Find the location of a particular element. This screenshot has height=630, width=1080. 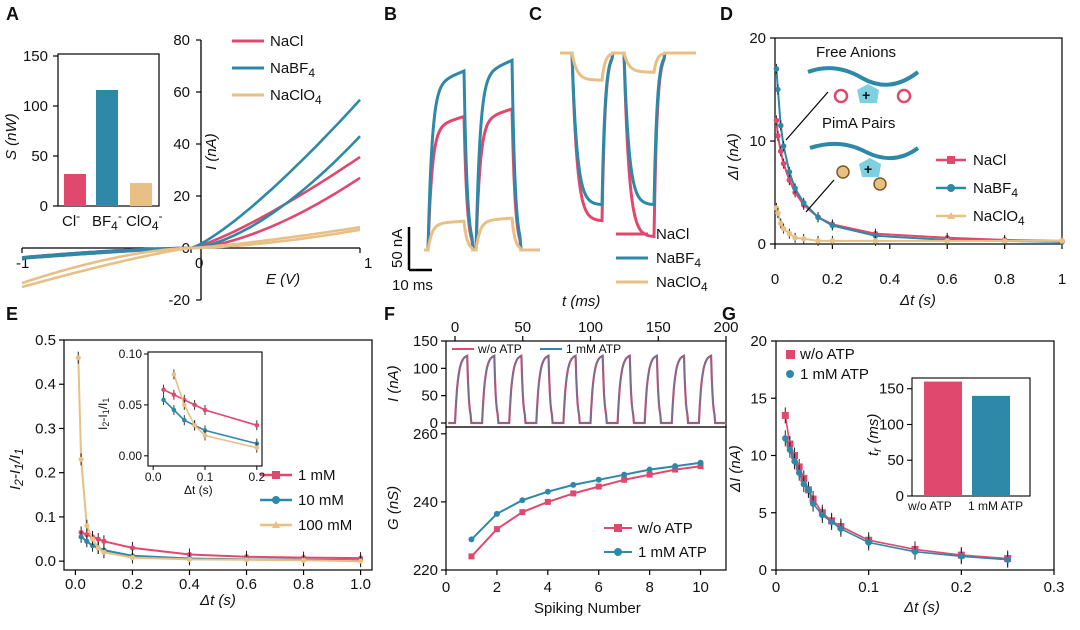

a-curves is located at coordinates (191, 193).